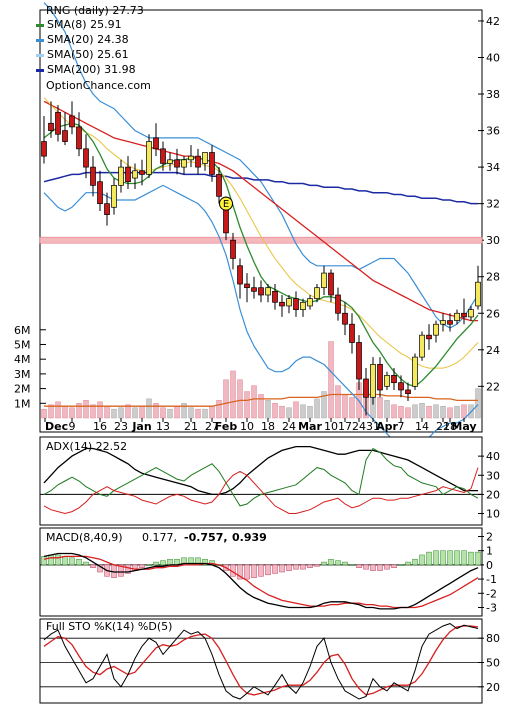 This screenshot has width=526, height=706. I want to click on x-tick-label: 14, so click(422, 426).